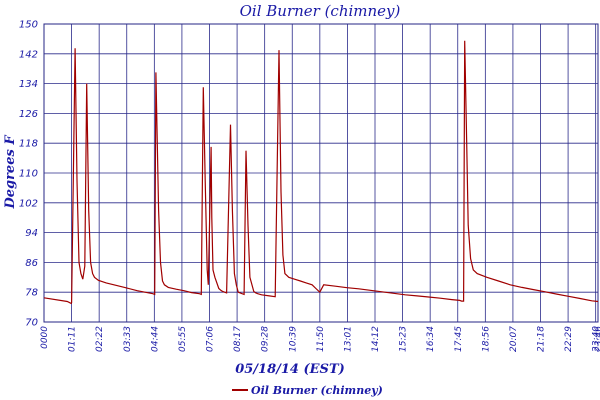  What do you see at coordinates (31, 323) in the screenshot?
I see `y-tick-label: 70` at bounding box center [31, 323].